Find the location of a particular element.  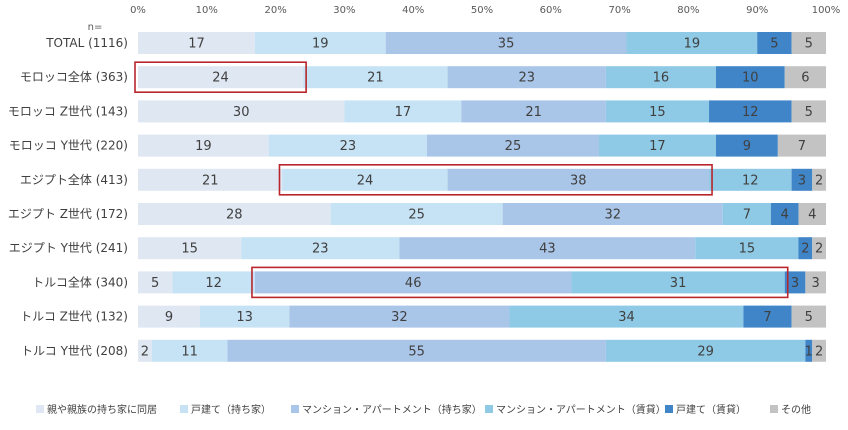

data-label: 6 is located at coordinates (805, 78).